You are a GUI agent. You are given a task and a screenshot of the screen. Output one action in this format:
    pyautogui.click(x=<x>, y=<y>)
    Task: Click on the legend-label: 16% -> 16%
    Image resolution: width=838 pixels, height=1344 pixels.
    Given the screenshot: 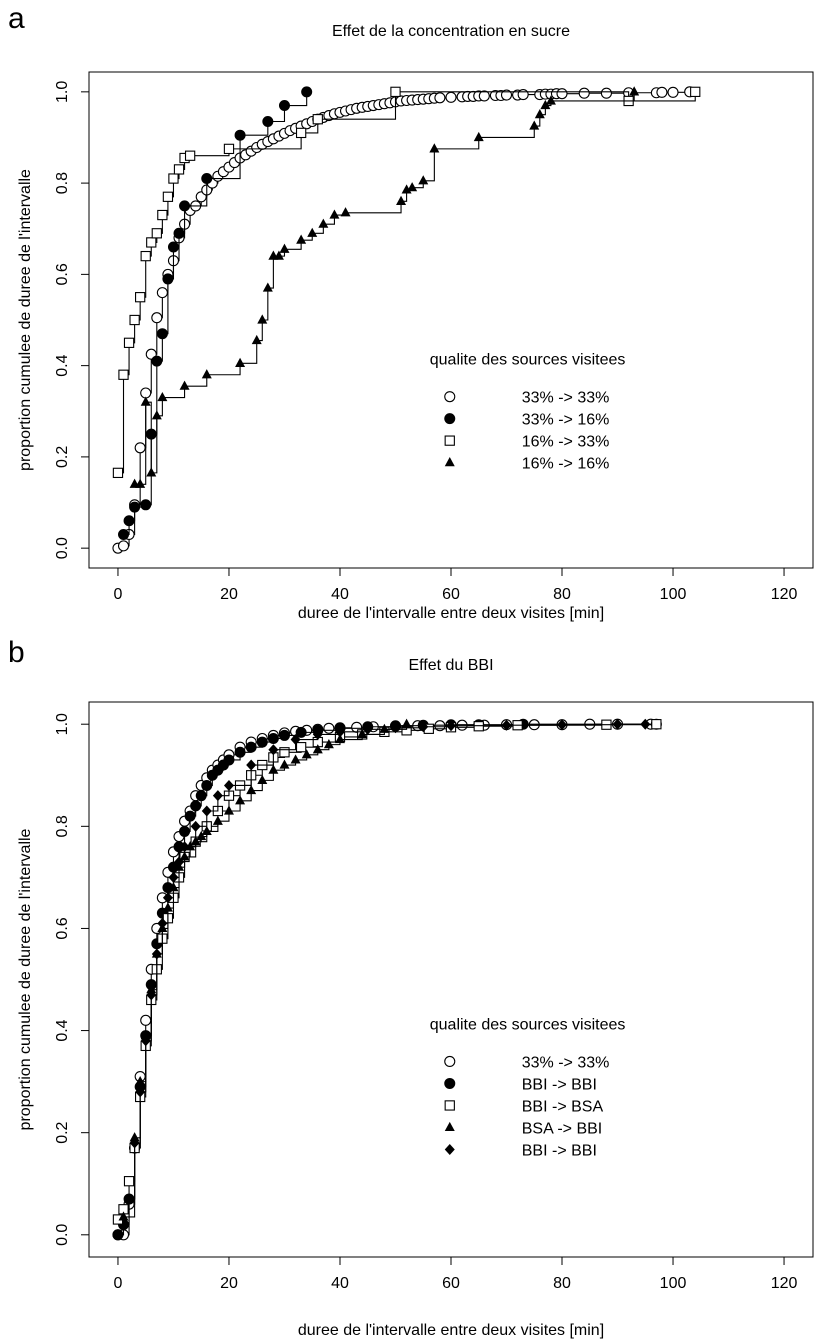 What is the action you would take?
    pyautogui.click(x=566, y=464)
    